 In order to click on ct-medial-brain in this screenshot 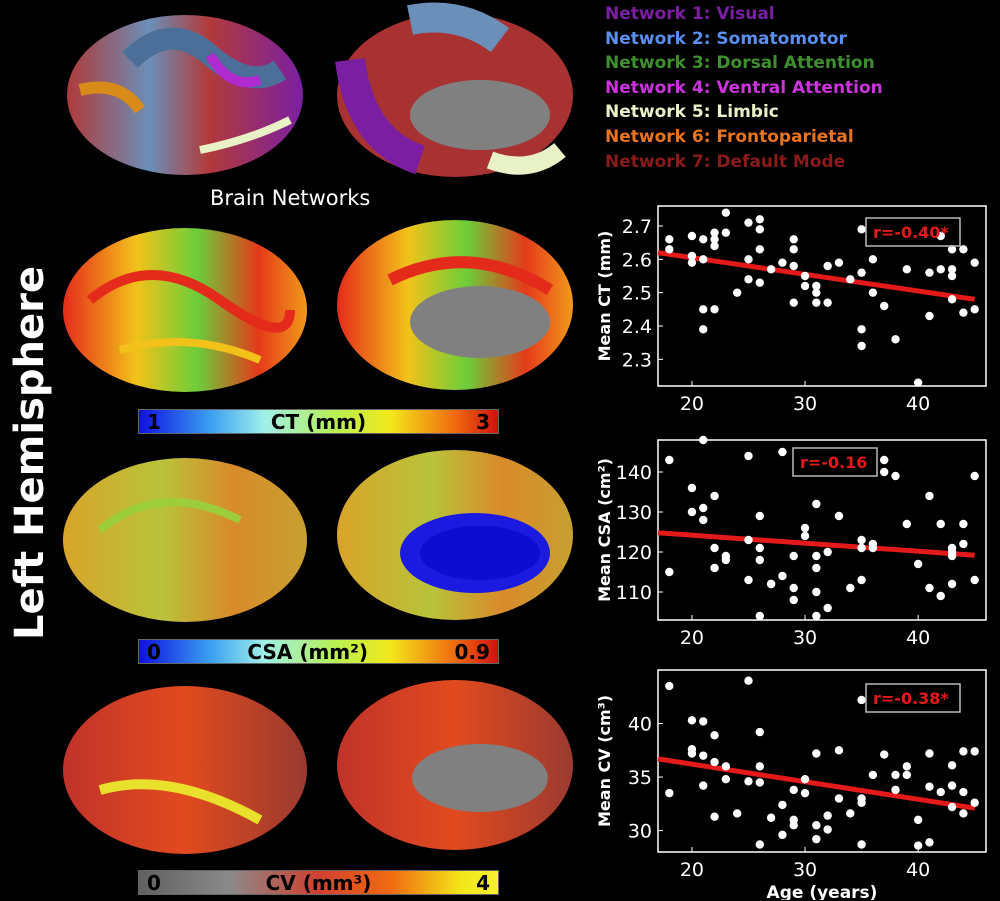, I will do `click(455, 305)`.